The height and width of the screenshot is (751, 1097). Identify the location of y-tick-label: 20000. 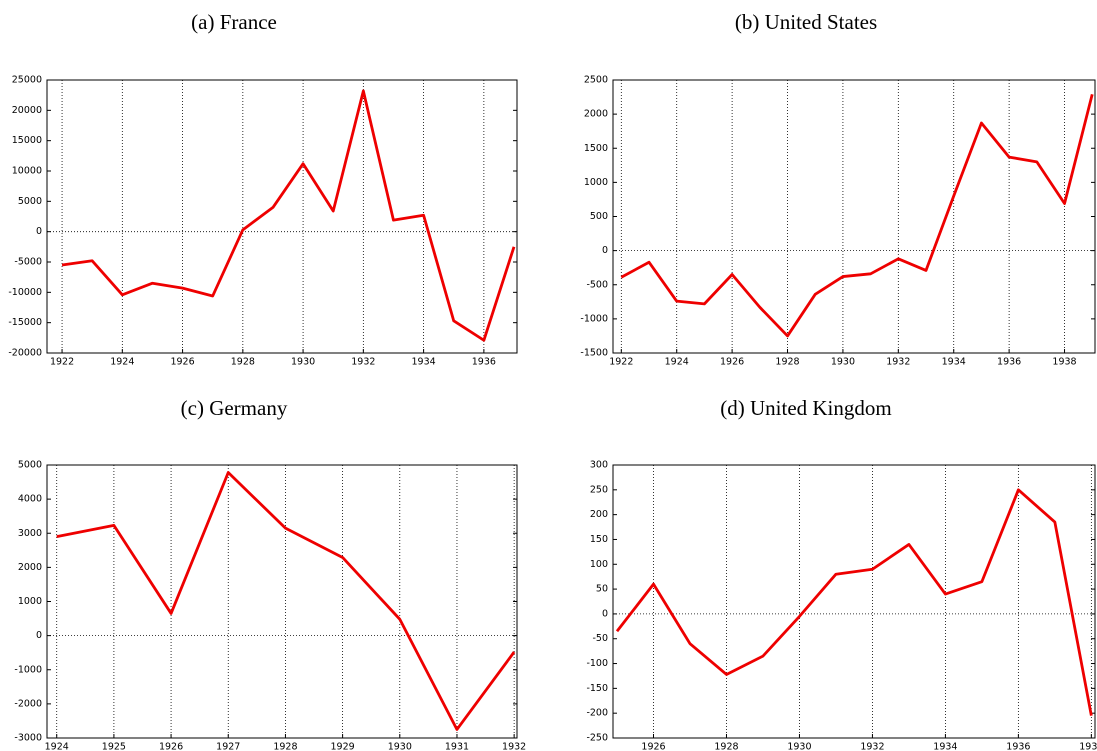
(27, 110).